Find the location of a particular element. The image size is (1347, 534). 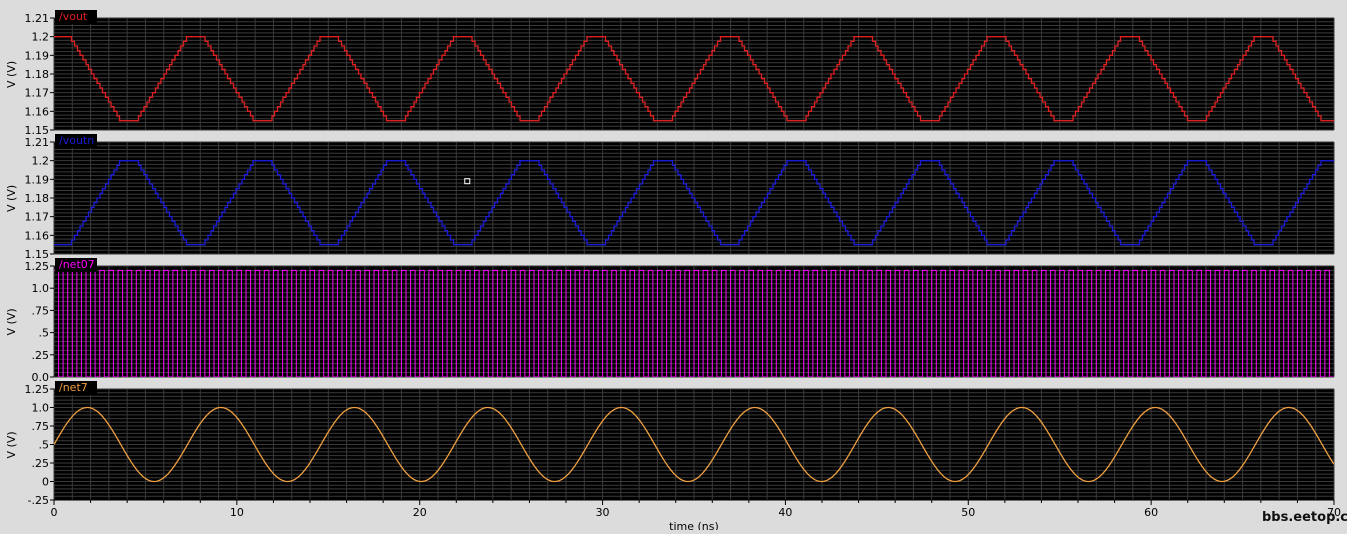

y-tick-label: 0 is located at coordinates (45, 482).